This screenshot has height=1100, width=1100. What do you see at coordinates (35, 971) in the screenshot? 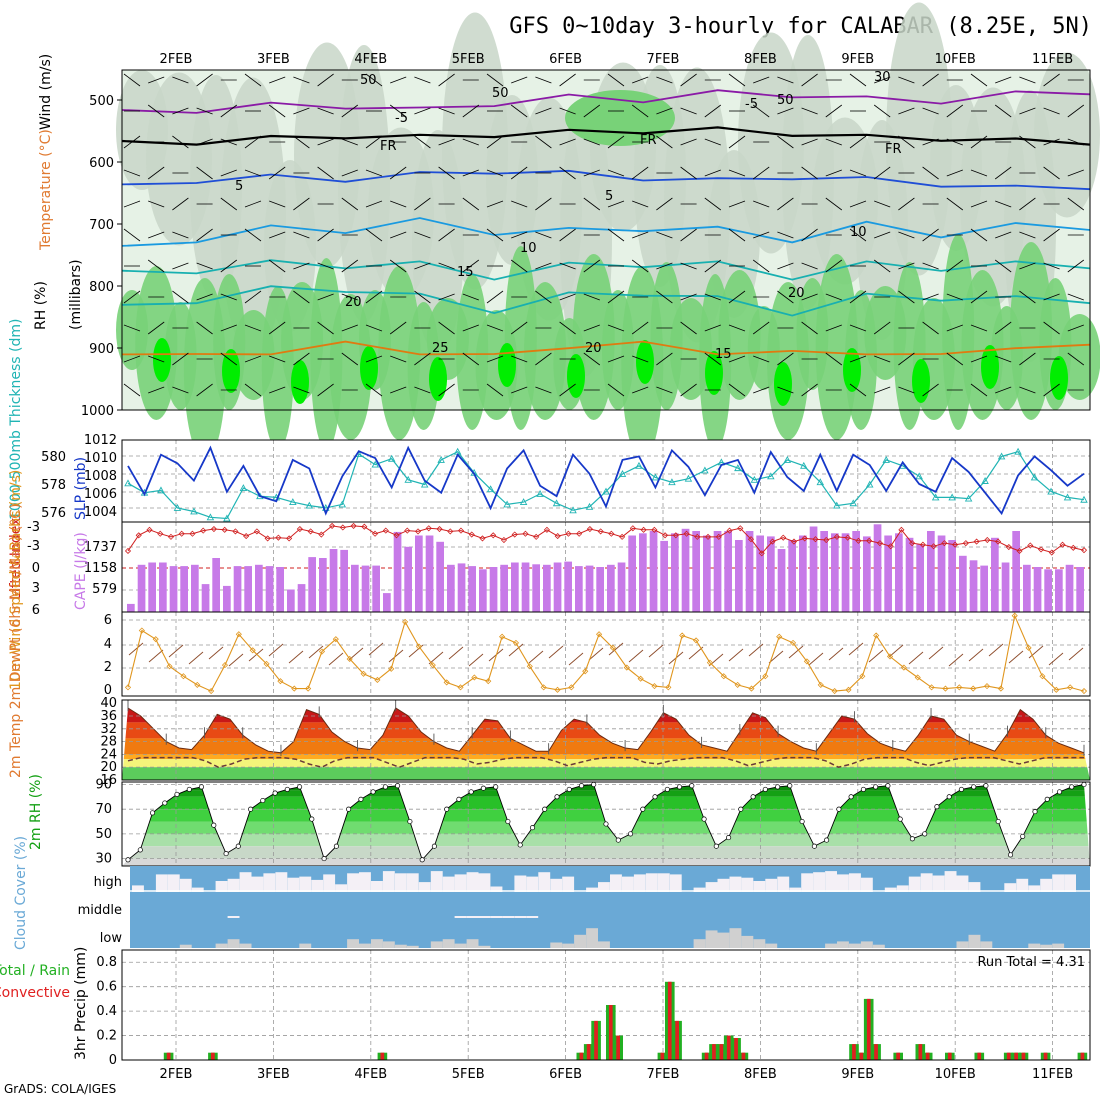
I see `precip-total-label: Total / Rain` at bounding box center [35, 971].